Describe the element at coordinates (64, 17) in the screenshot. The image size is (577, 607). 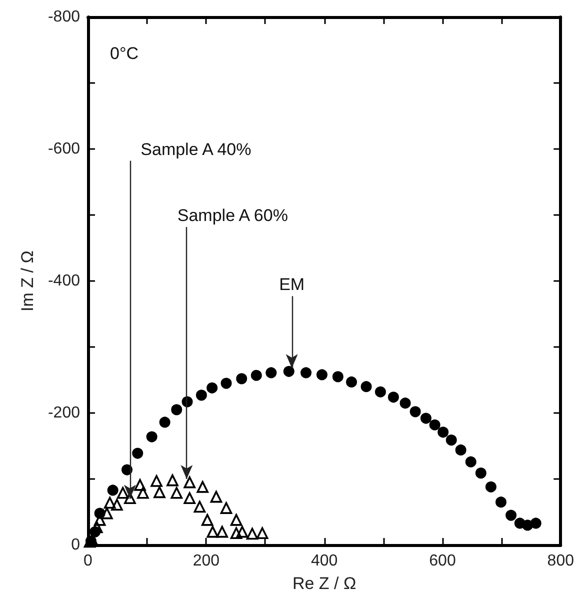
I see `y-tick-label: -800` at that location.